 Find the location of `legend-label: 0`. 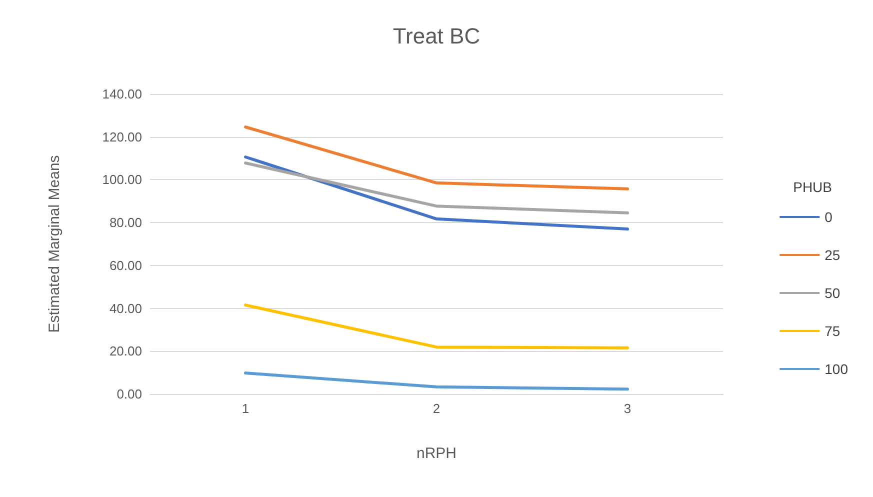

legend-label: 0 is located at coordinates (828, 217).